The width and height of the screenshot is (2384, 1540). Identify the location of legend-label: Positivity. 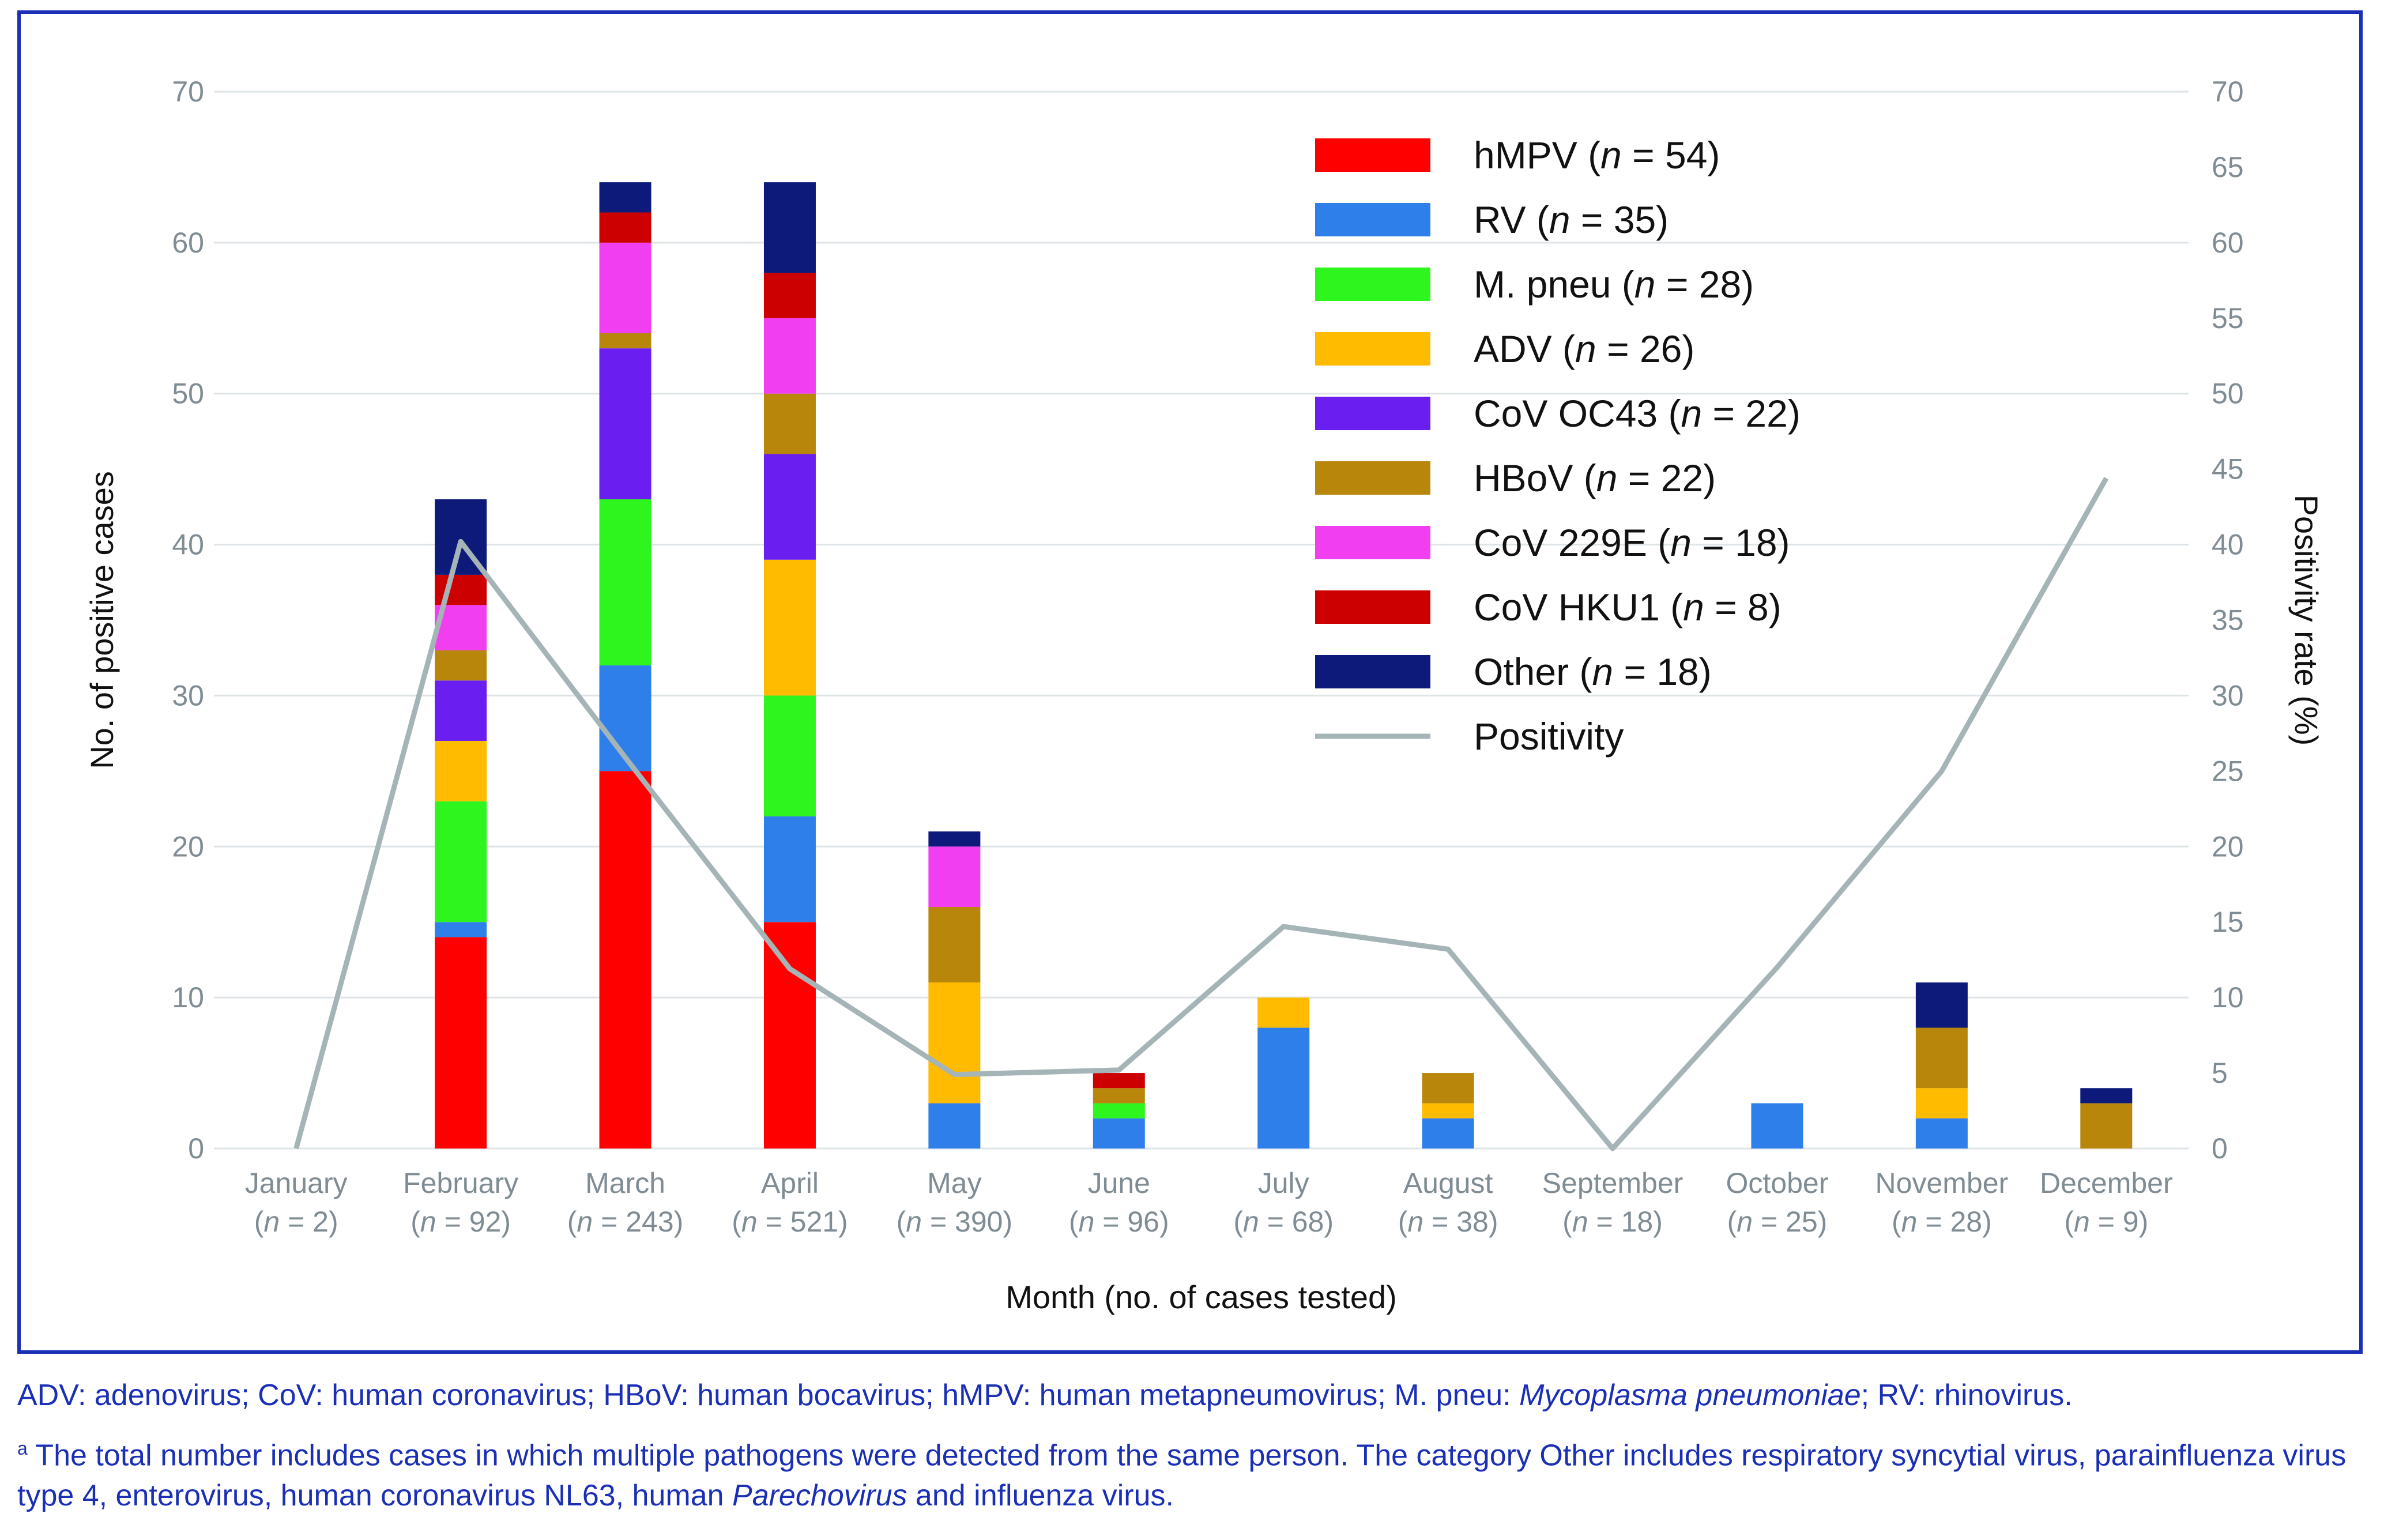
(1549, 736).